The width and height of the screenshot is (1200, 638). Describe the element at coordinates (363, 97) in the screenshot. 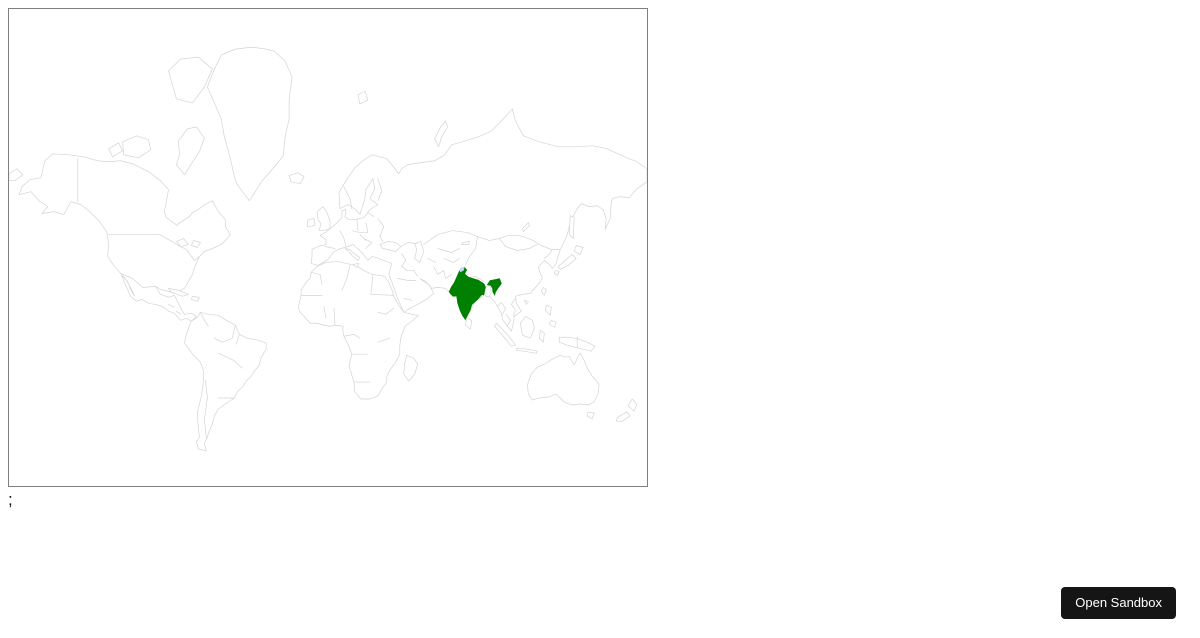

I see `island-svalbard` at that location.